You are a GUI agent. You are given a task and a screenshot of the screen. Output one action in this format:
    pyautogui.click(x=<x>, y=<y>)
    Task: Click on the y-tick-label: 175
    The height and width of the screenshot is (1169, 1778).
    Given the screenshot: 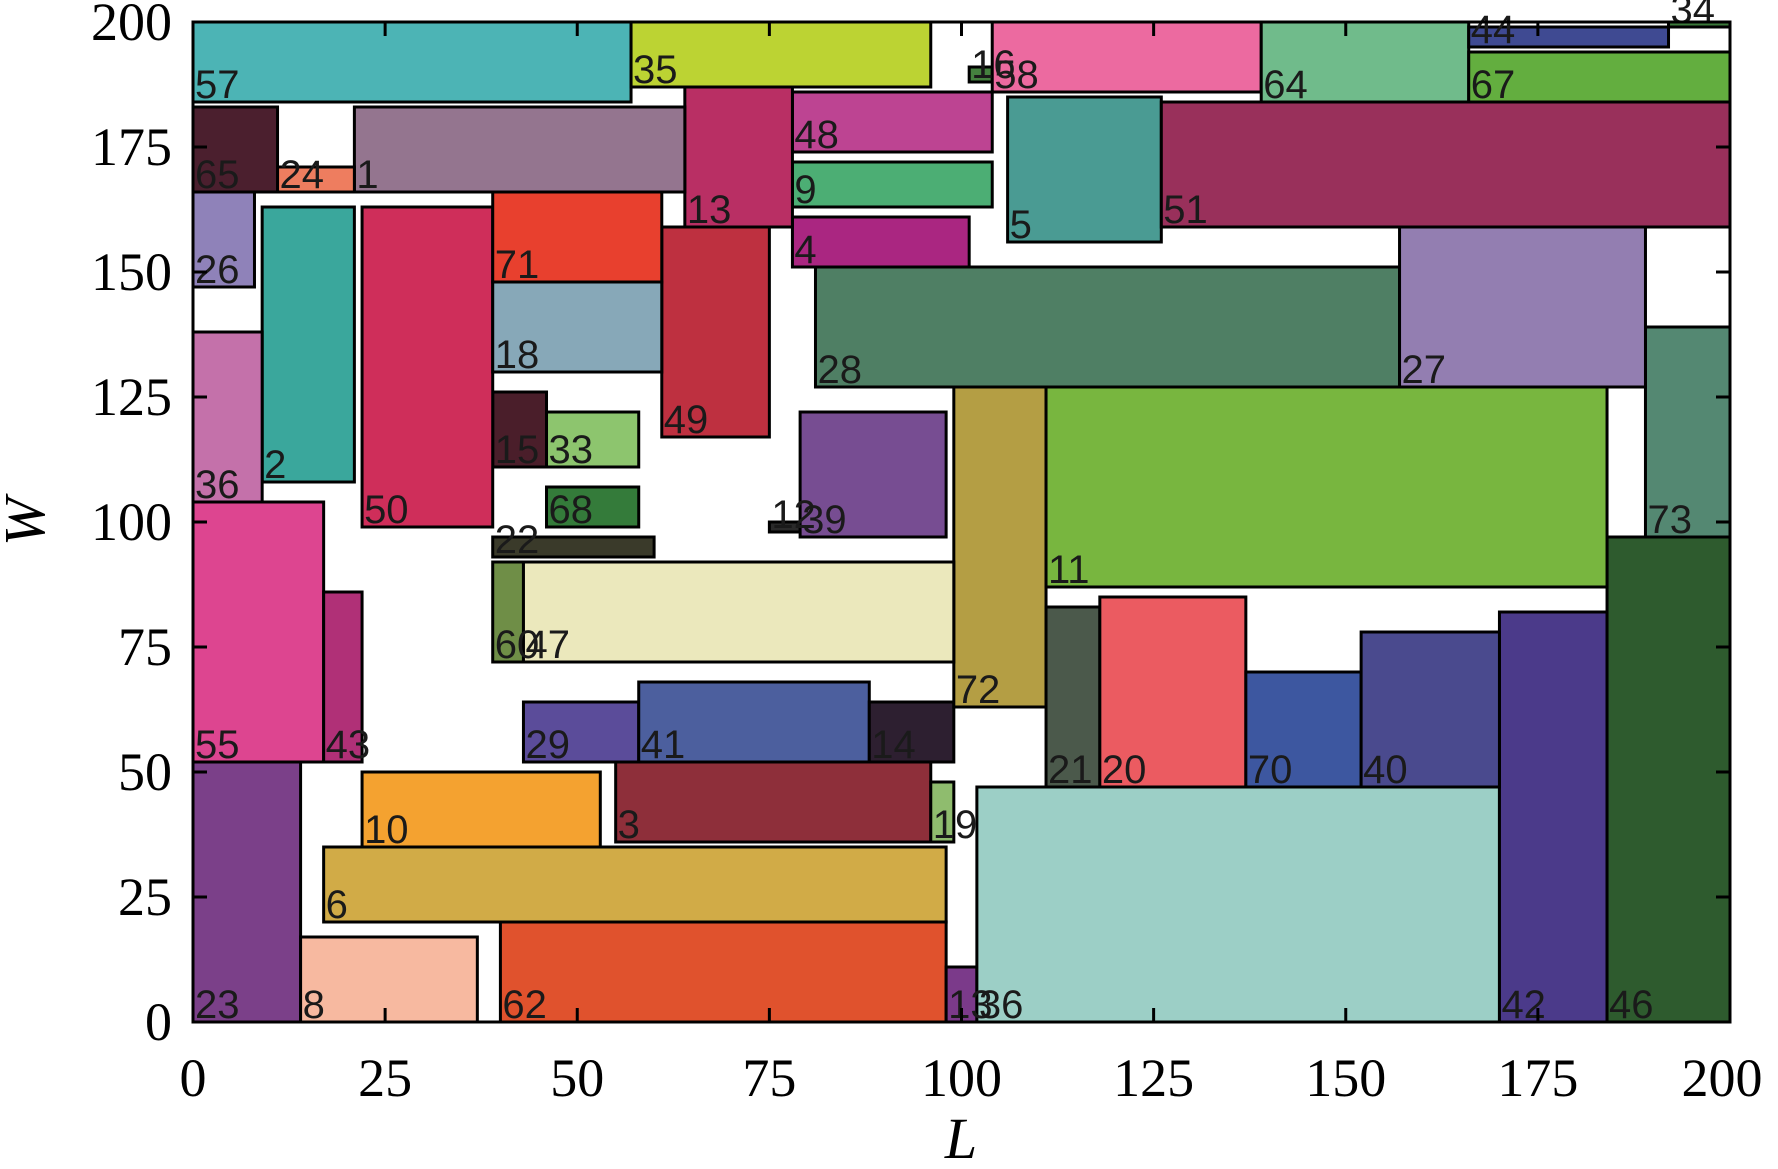 What is the action you would take?
    pyautogui.click(x=131, y=147)
    